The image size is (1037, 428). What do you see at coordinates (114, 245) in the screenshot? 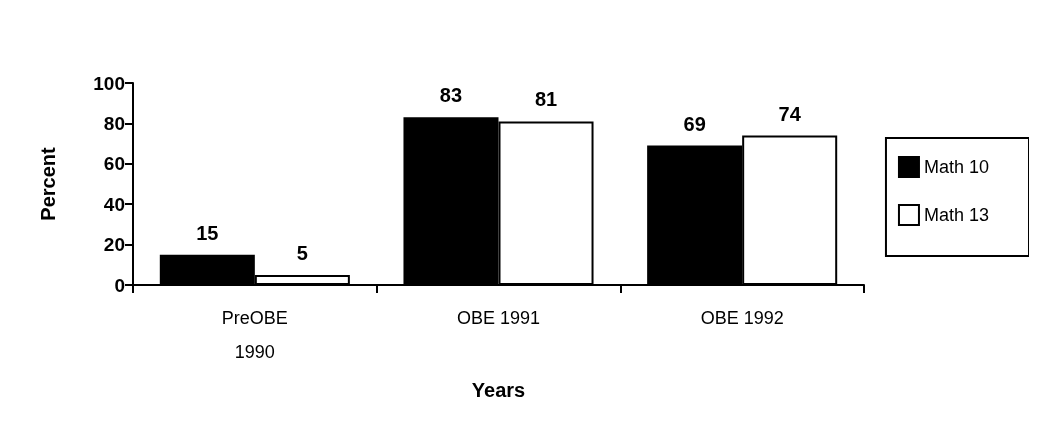
I see `y-tick-label: 20` at bounding box center [114, 245].